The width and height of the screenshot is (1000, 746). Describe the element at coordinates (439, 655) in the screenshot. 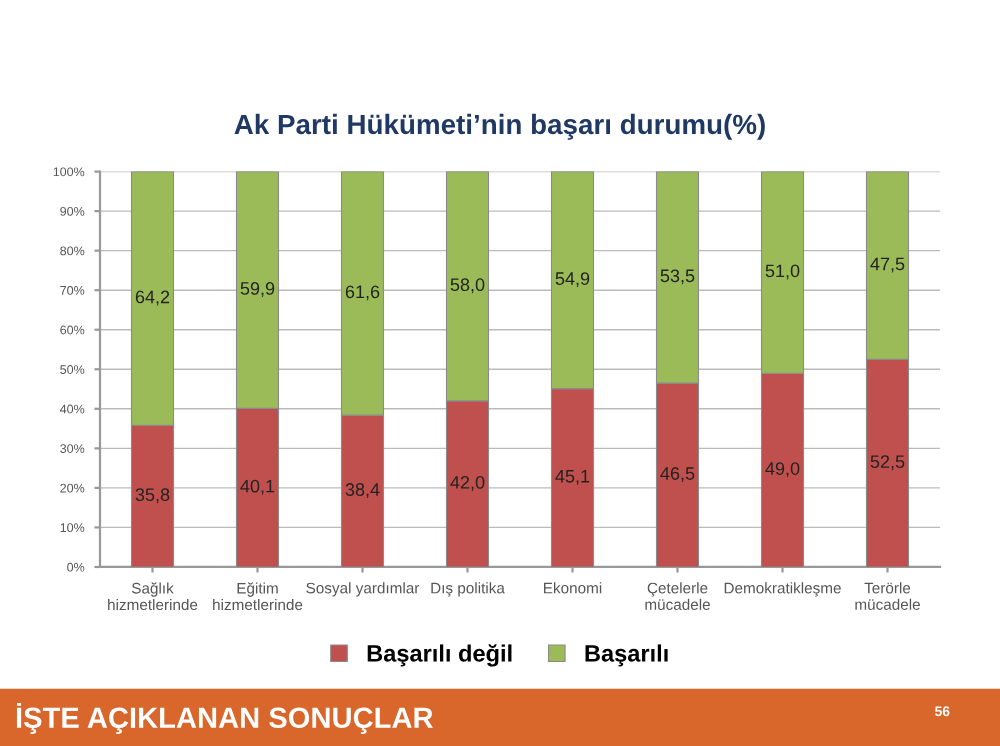

I see `legend-label: Başarılı değil` at that location.